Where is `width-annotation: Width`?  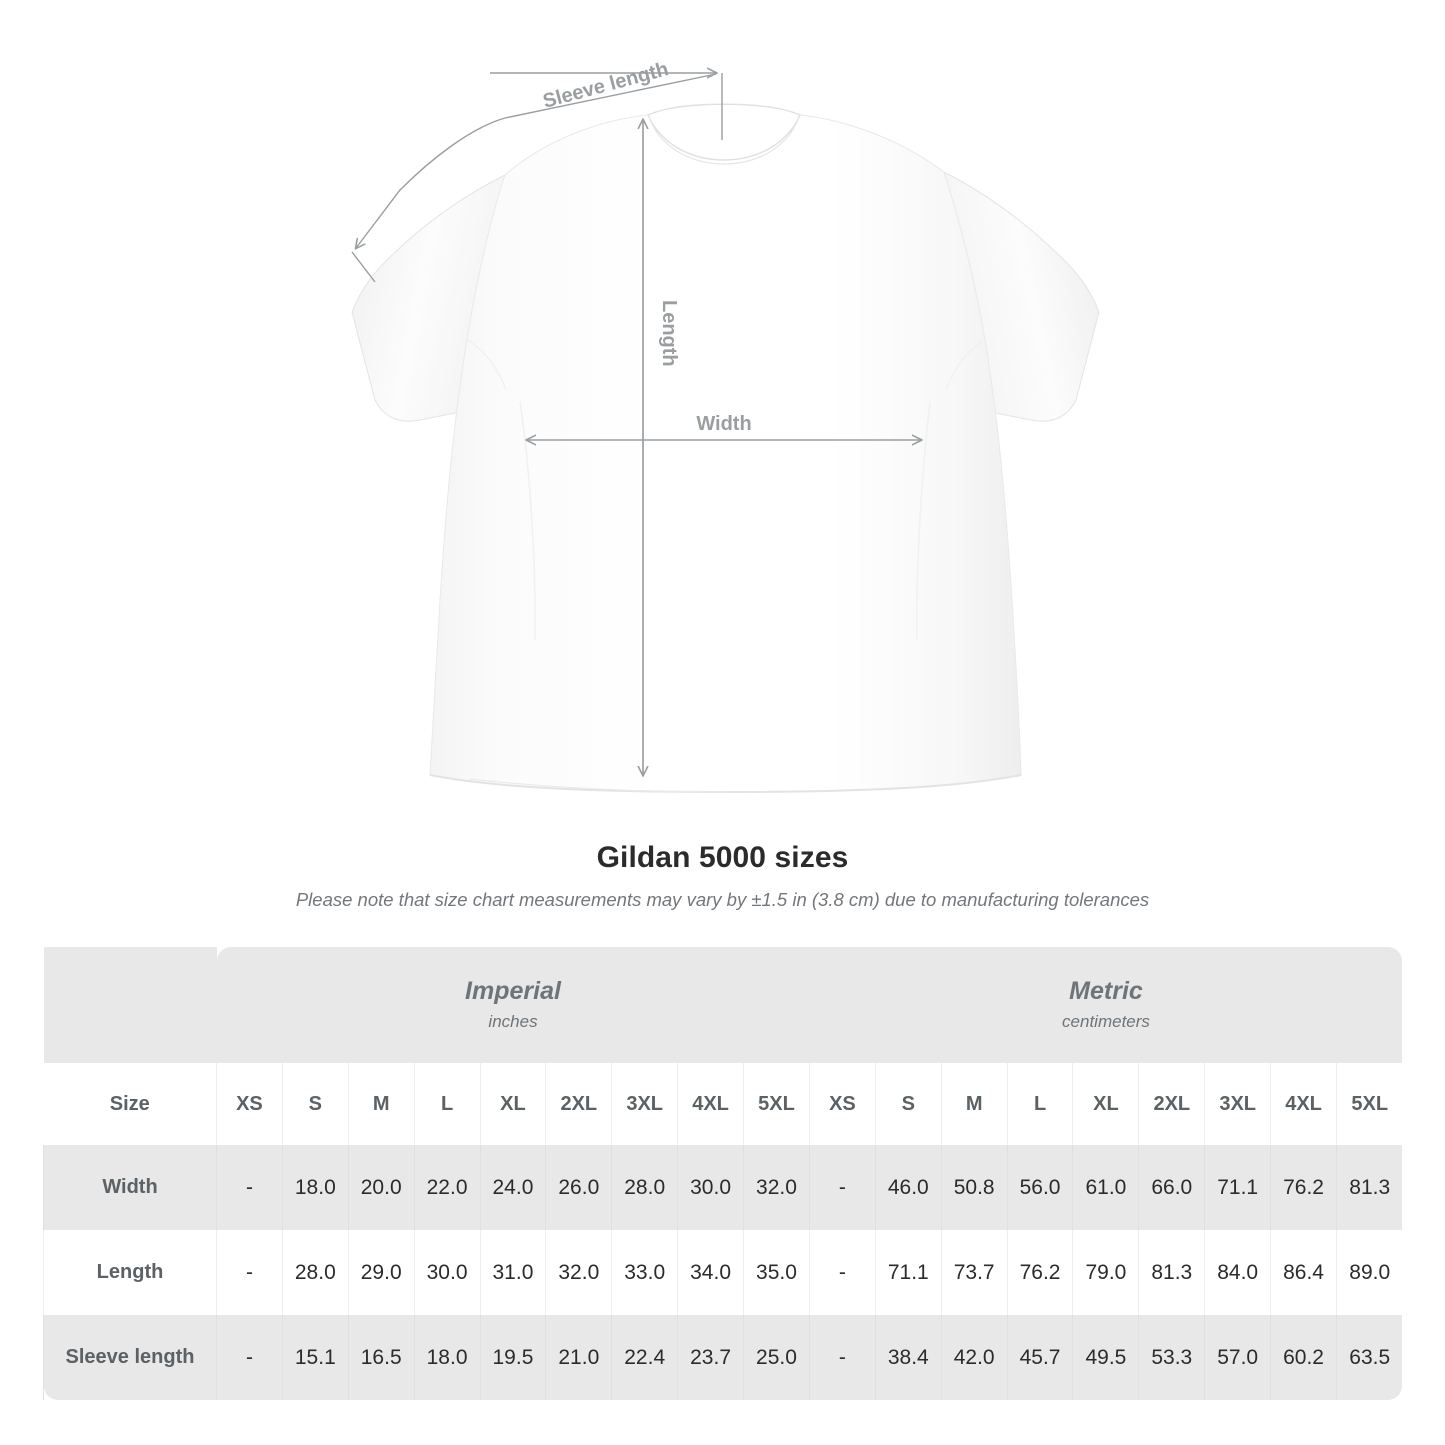 width-annotation: Width is located at coordinates (724, 426).